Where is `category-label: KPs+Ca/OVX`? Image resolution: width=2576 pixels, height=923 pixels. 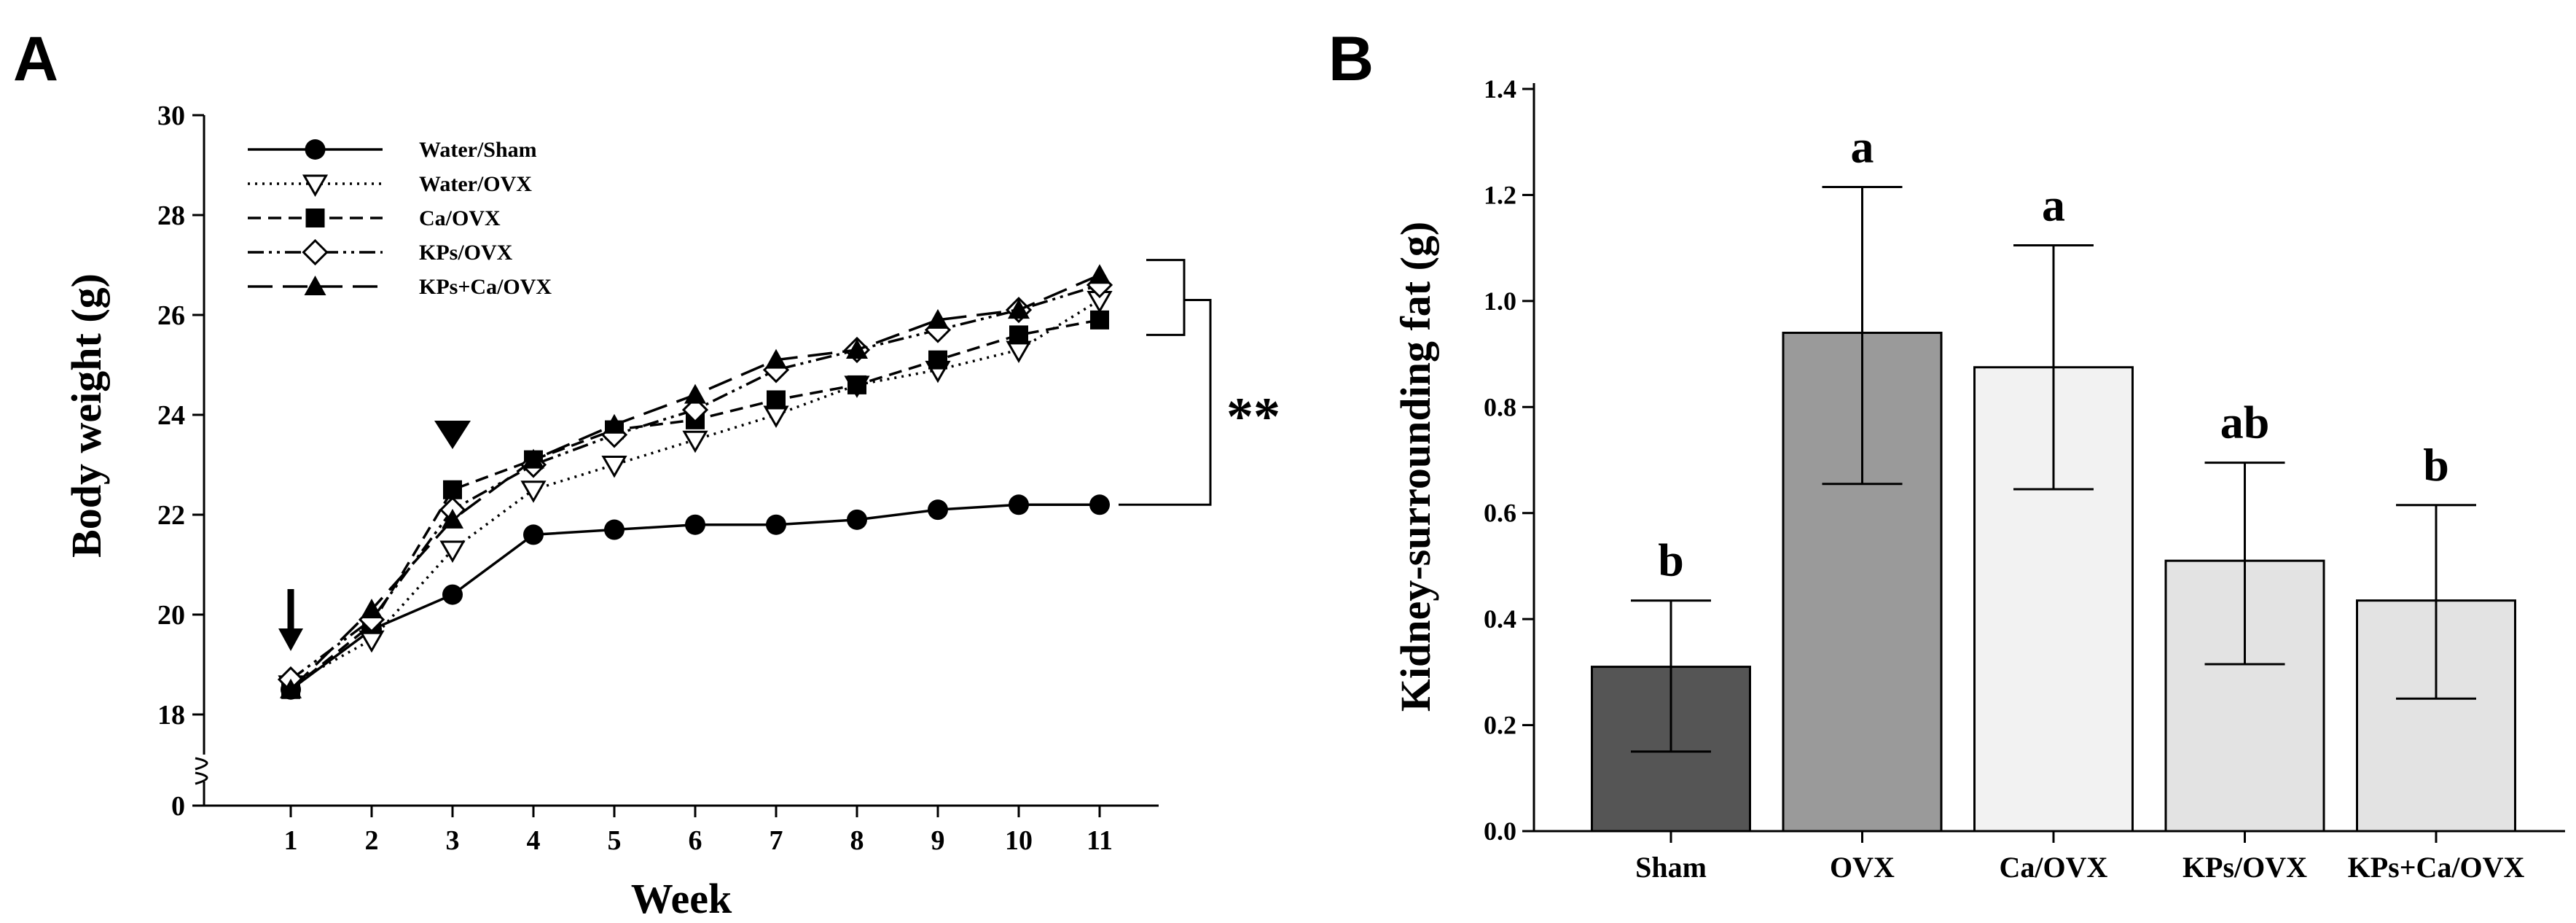 category-label: KPs+Ca/OVX is located at coordinates (2436, 867).